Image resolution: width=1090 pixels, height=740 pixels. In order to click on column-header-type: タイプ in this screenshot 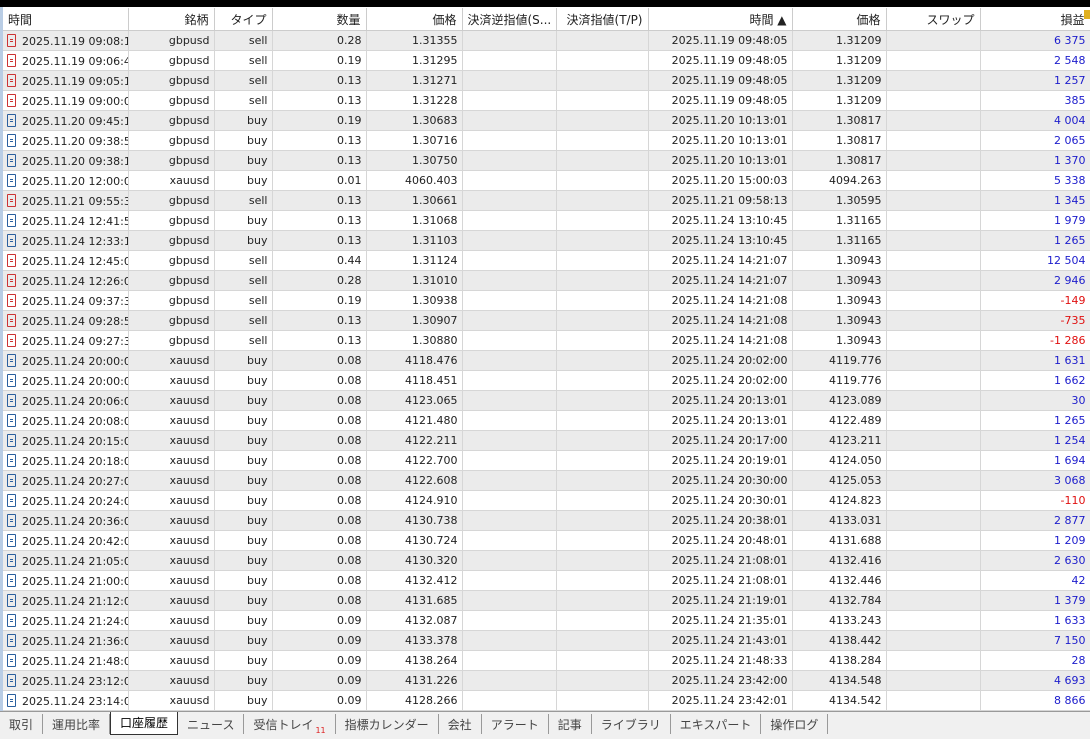, I will do `click(243, 19)`.